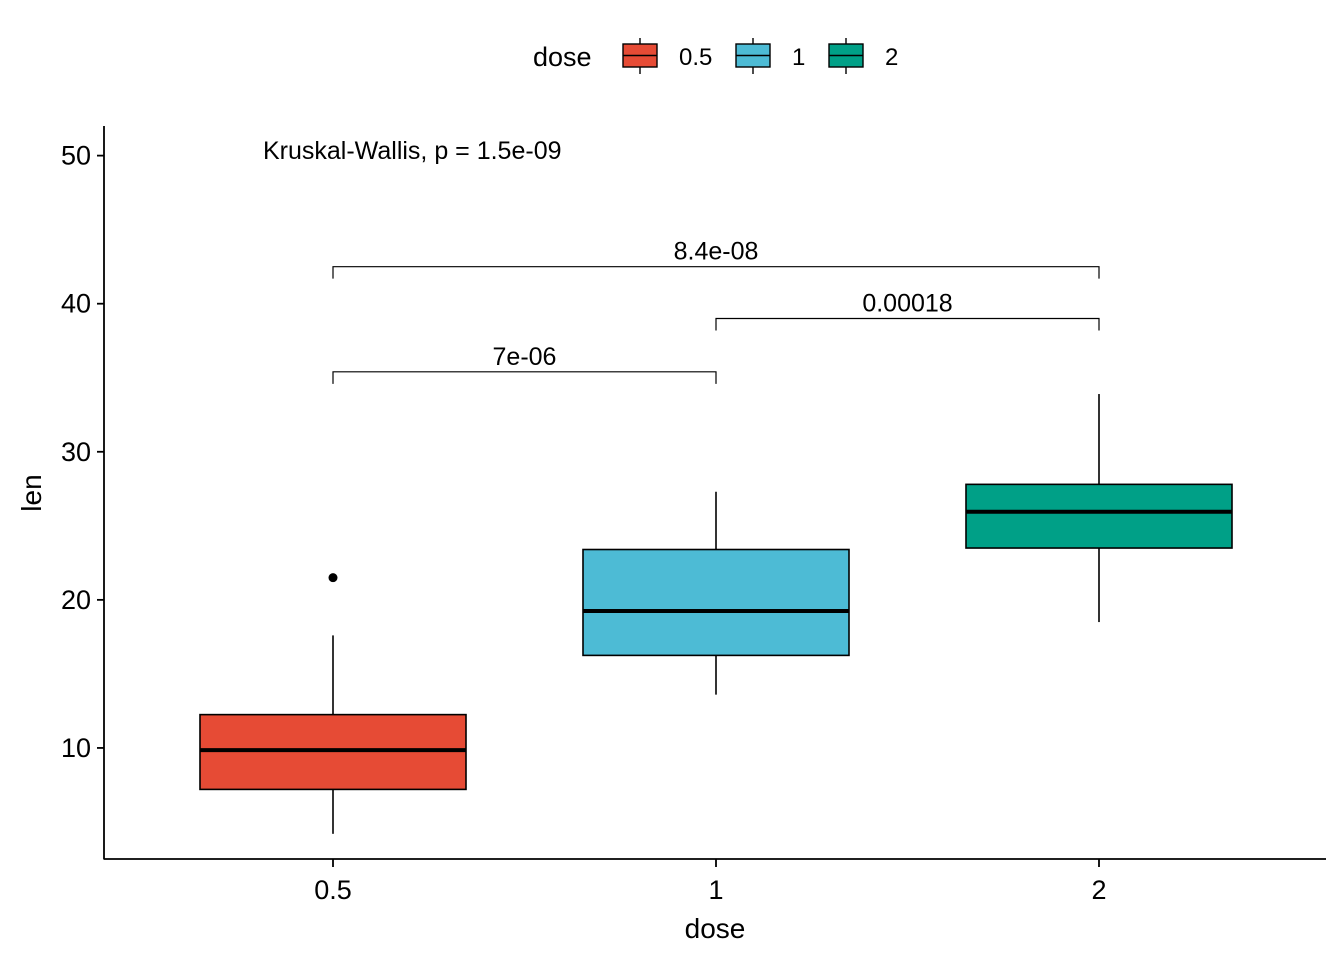 The image size is (1344, 960). Describe the element at coordinates (715, 890) in the screenshot. I see `x-tick-label: 1` at that location.